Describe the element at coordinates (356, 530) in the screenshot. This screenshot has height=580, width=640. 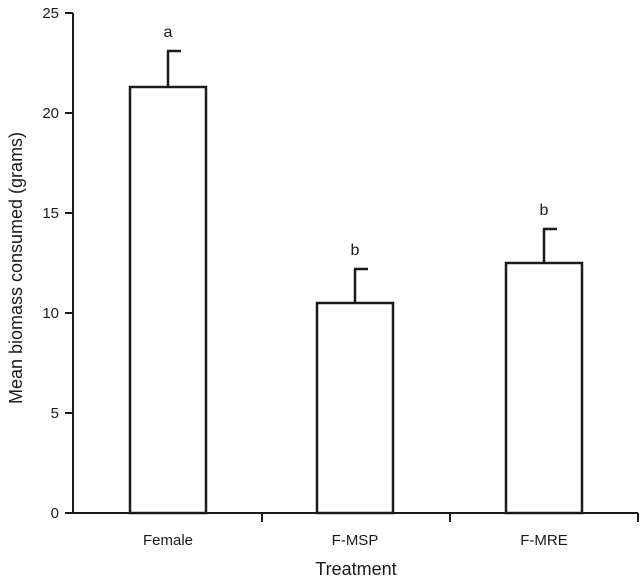
I see `x-axis: Female F-MSP F-MRE` at that location.